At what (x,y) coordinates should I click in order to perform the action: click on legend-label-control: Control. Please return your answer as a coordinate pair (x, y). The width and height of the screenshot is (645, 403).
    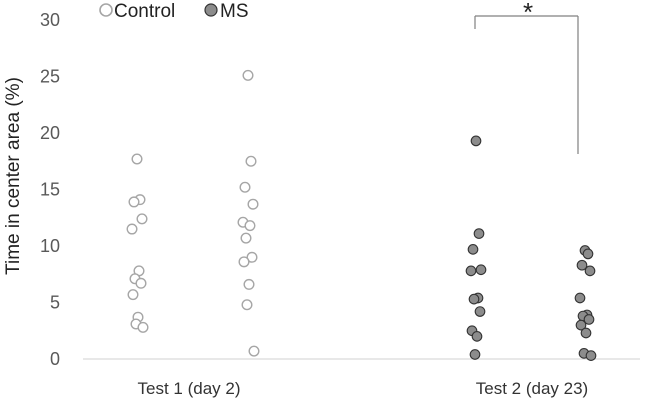
    Looking at the image, I should click on (144, 11).